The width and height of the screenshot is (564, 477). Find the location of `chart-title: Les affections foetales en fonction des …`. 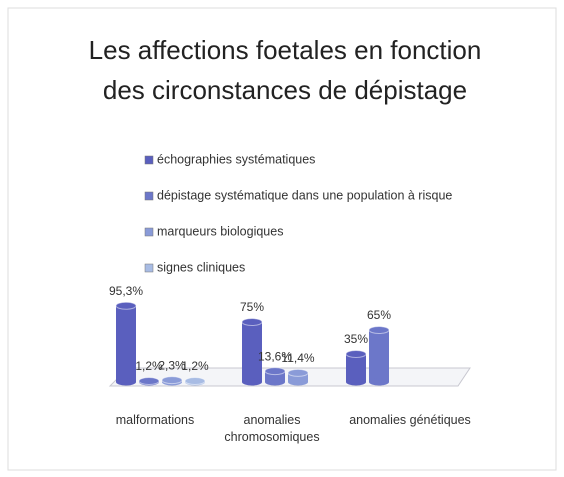

chart-title: Les affections foetales en fonction des … is located at coordinates (285, 70).